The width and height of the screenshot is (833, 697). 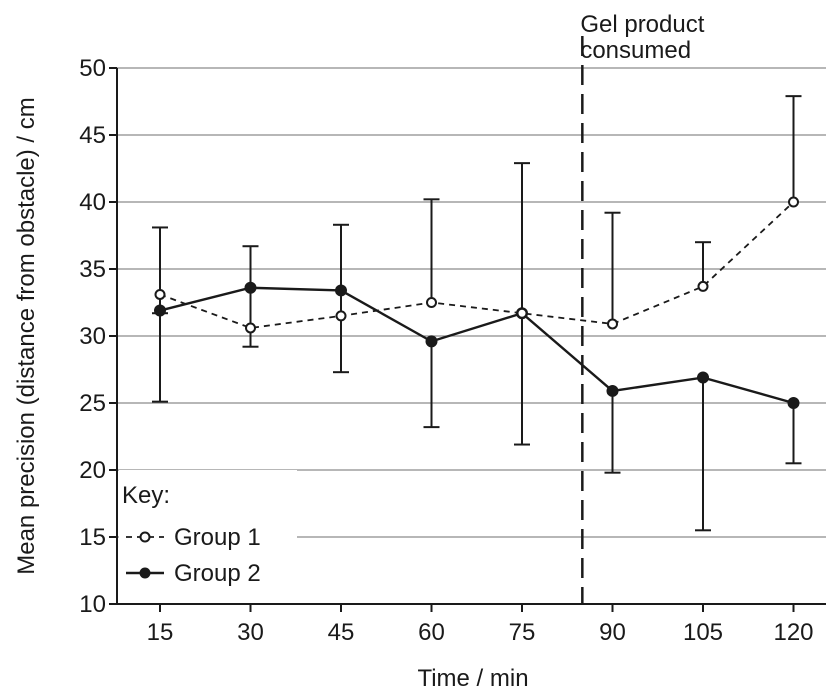 I want to click on annotation-line-2: consumed, so click(x=635, y=50).